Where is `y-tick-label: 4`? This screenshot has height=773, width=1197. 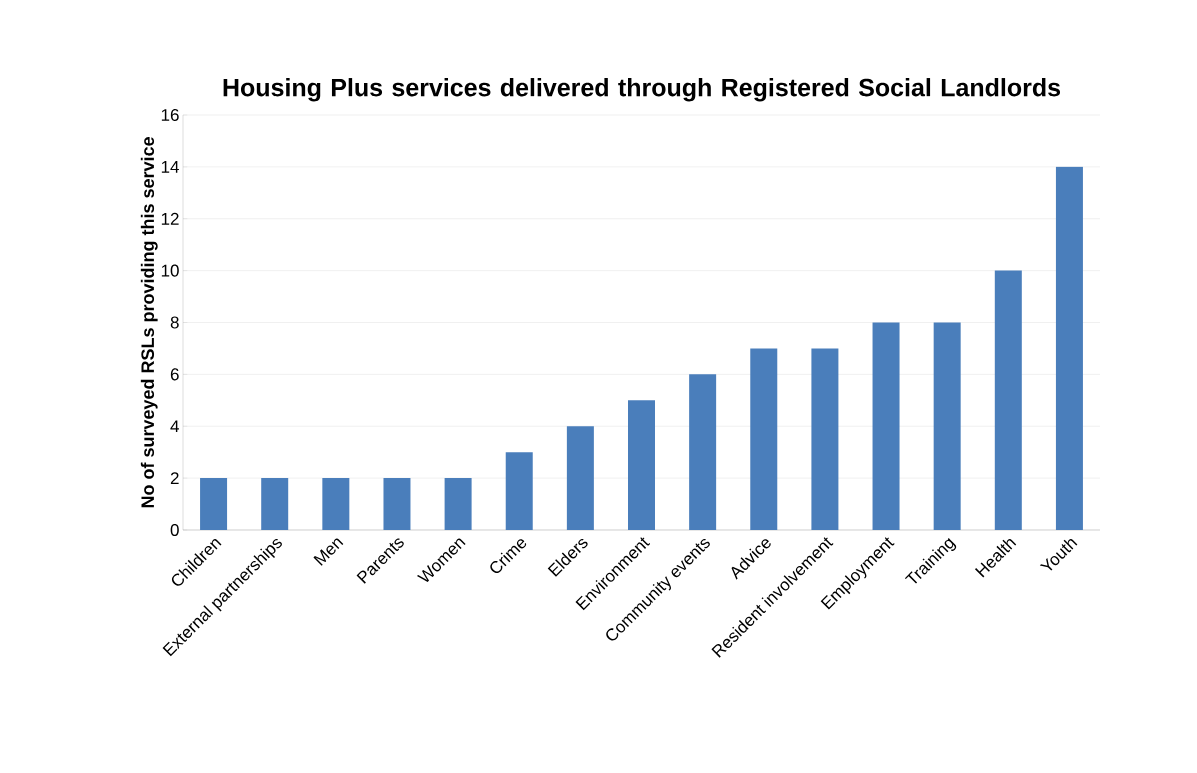 y-tick-label: 4 is located at coordinates (174, 426).